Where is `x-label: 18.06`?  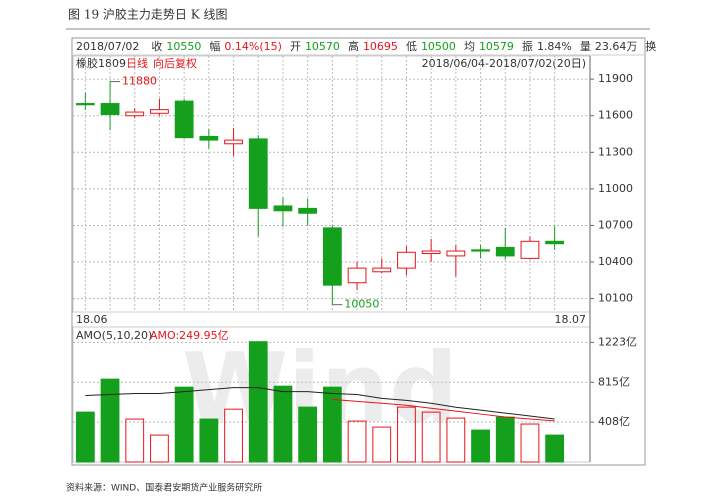 x-label: 18.06 is located at coordinates (92, 319).